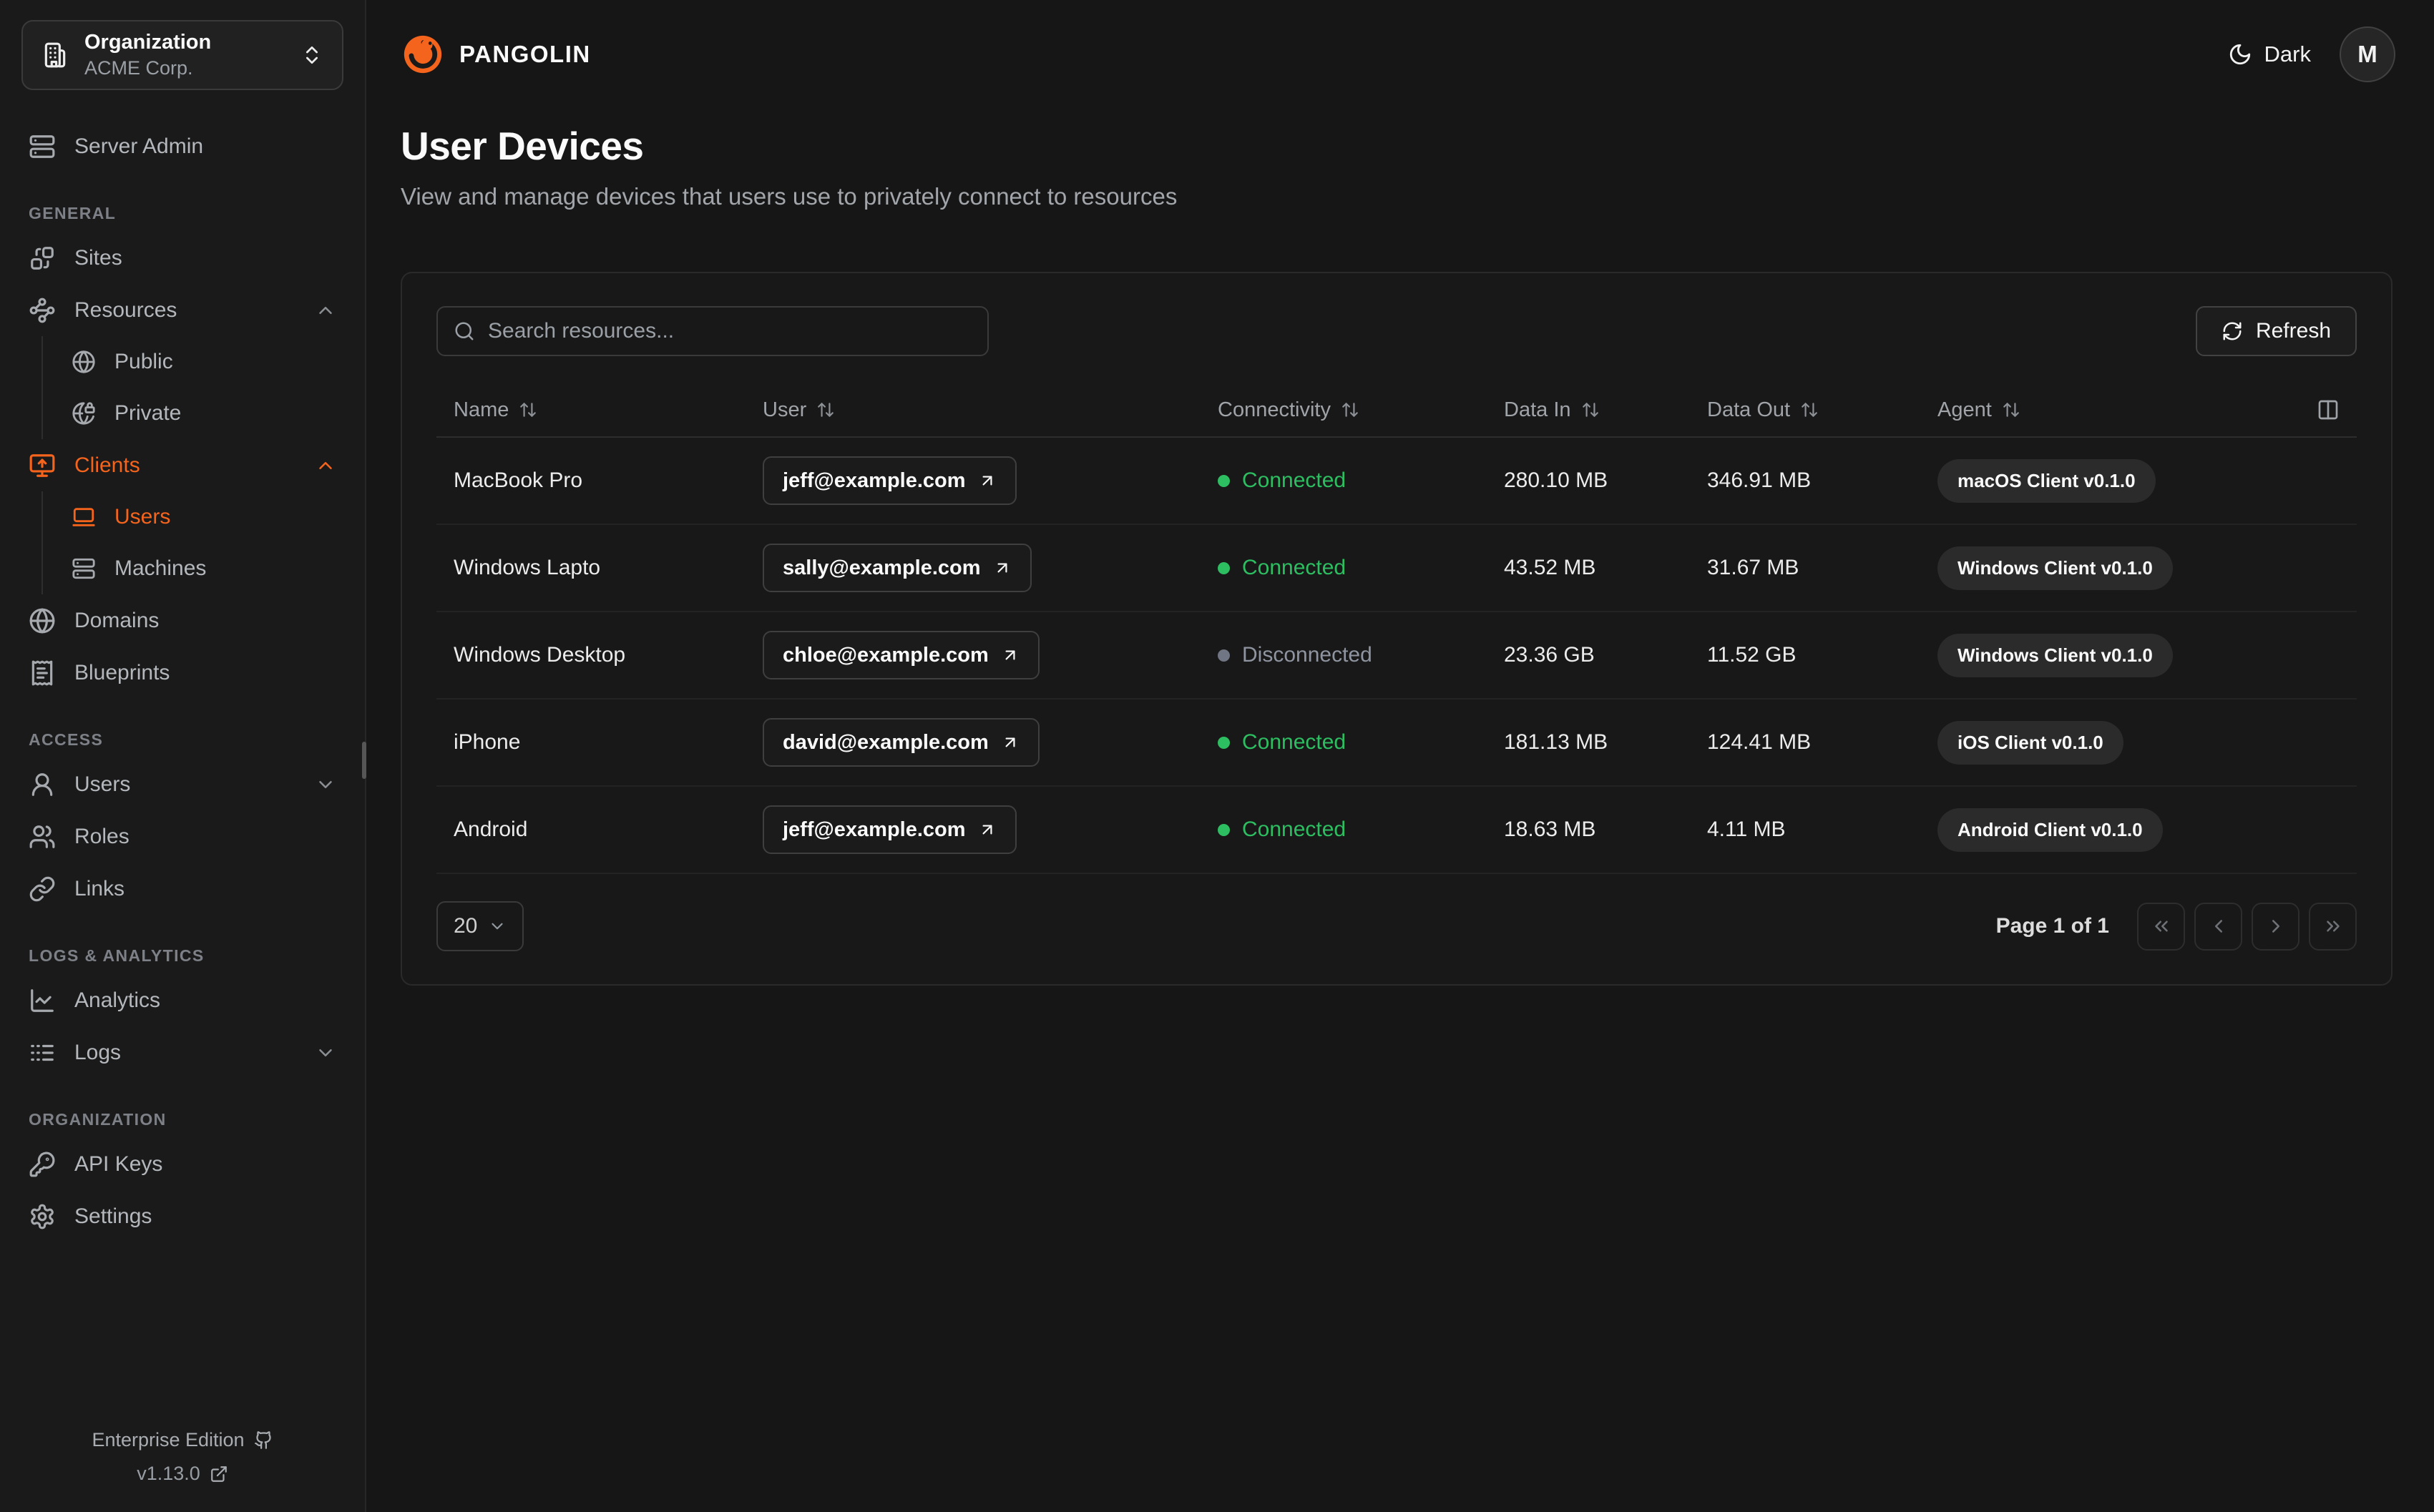 The width and height of the screenshot is (2434, 1512). Describe the element at coordinates (42, 1216) in the screenshot. I see `gear-icon` at that location.